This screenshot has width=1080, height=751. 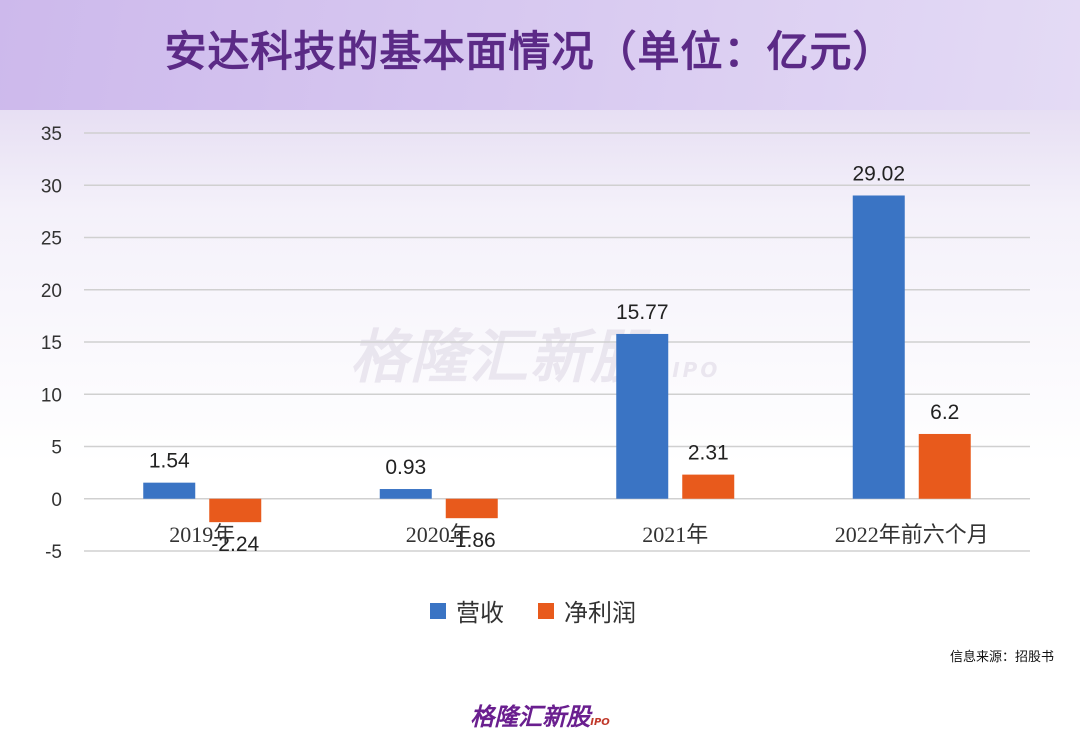 I want to click on title-banner, so click(x=540, y=55).